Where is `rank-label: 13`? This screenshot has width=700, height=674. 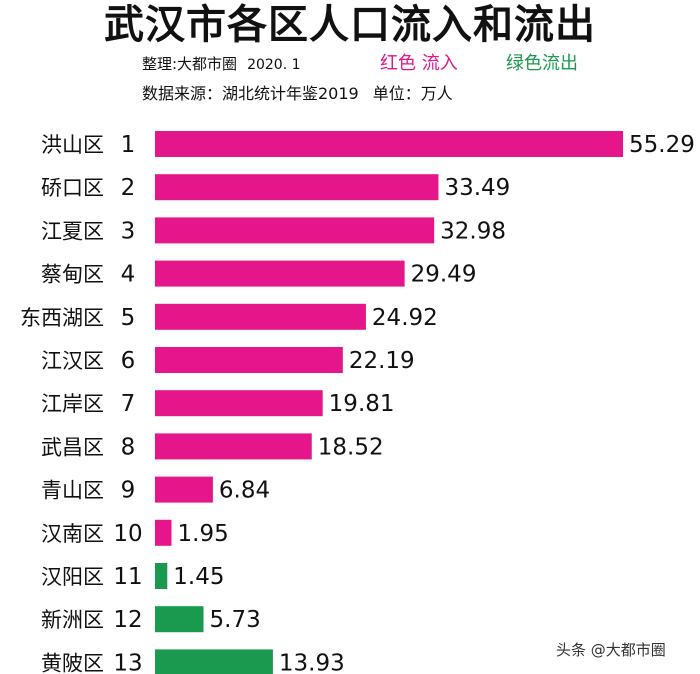 rank-label: 13 is located at coordinates (127, 662).